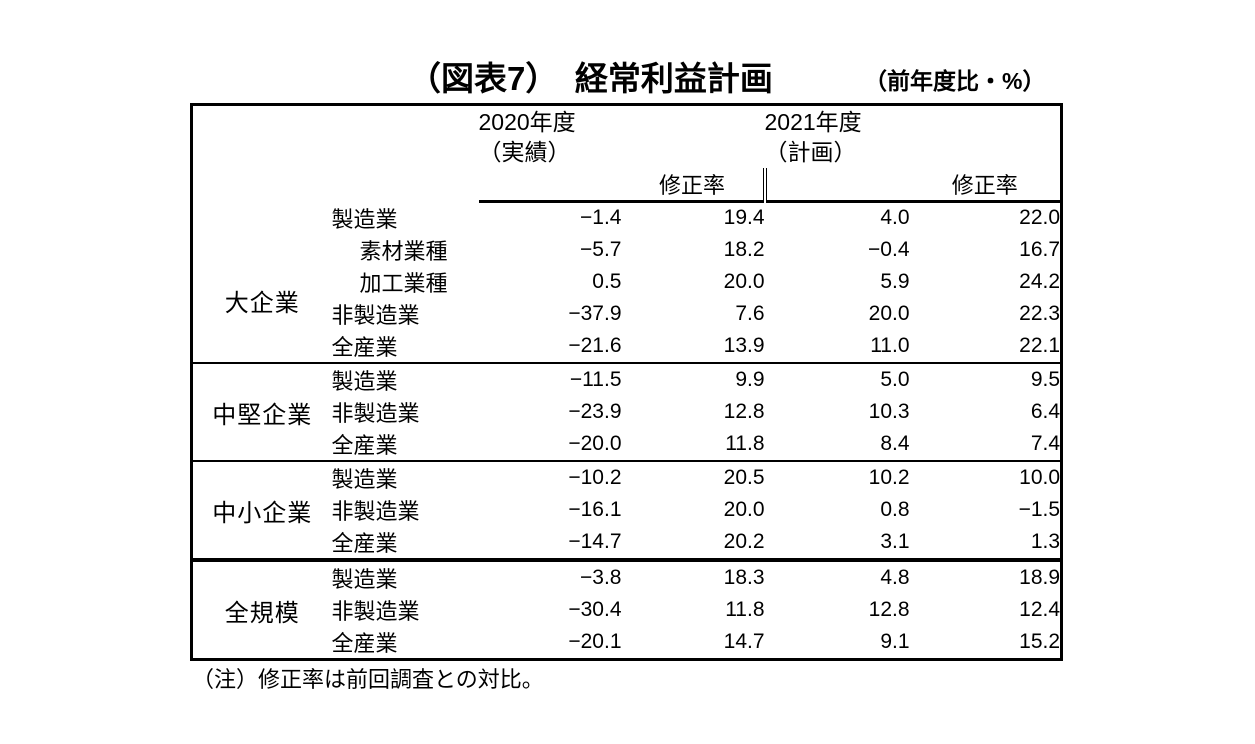 The height and width of the screenshot is (744, 1255). Describe the element at coordinates (1045, 411) in the screenshot. I see `value-cell: 6.4` at that location.